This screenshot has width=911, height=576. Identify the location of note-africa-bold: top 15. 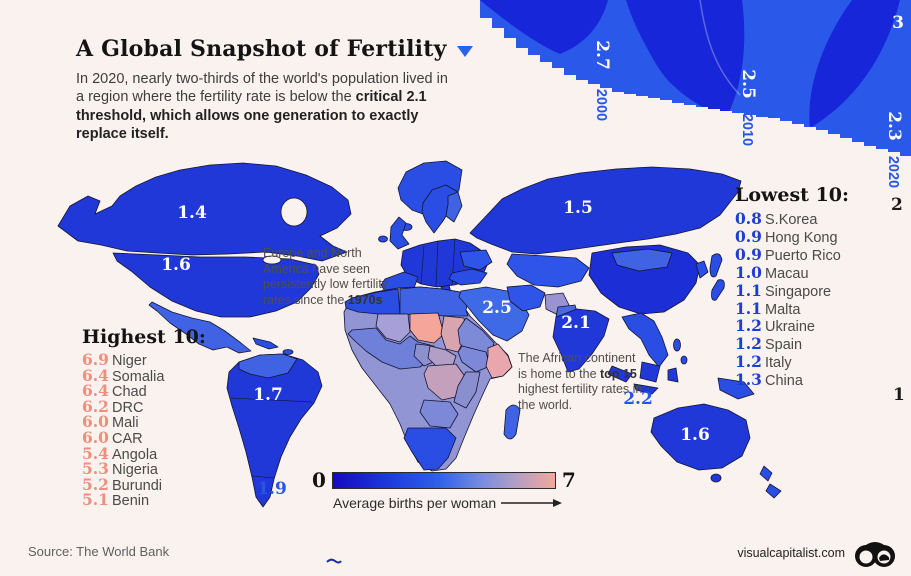
(618, 373).